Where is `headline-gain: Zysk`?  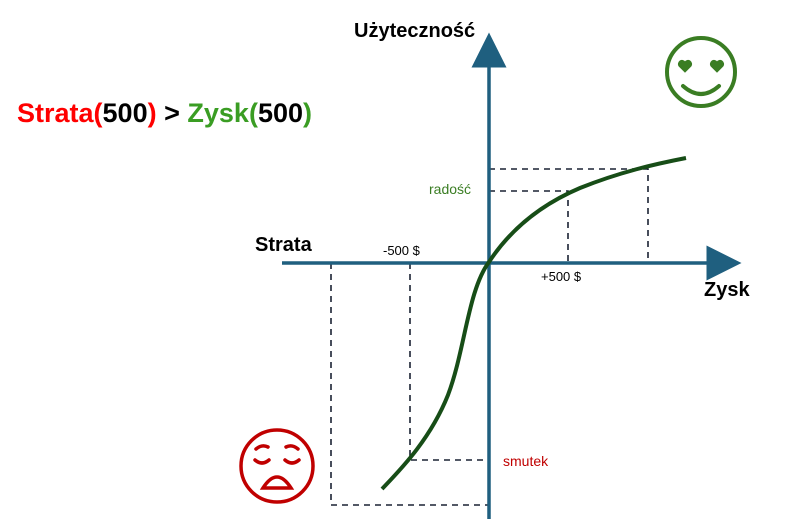
headline-gain: Zysk is located at coordinates (218, 113).